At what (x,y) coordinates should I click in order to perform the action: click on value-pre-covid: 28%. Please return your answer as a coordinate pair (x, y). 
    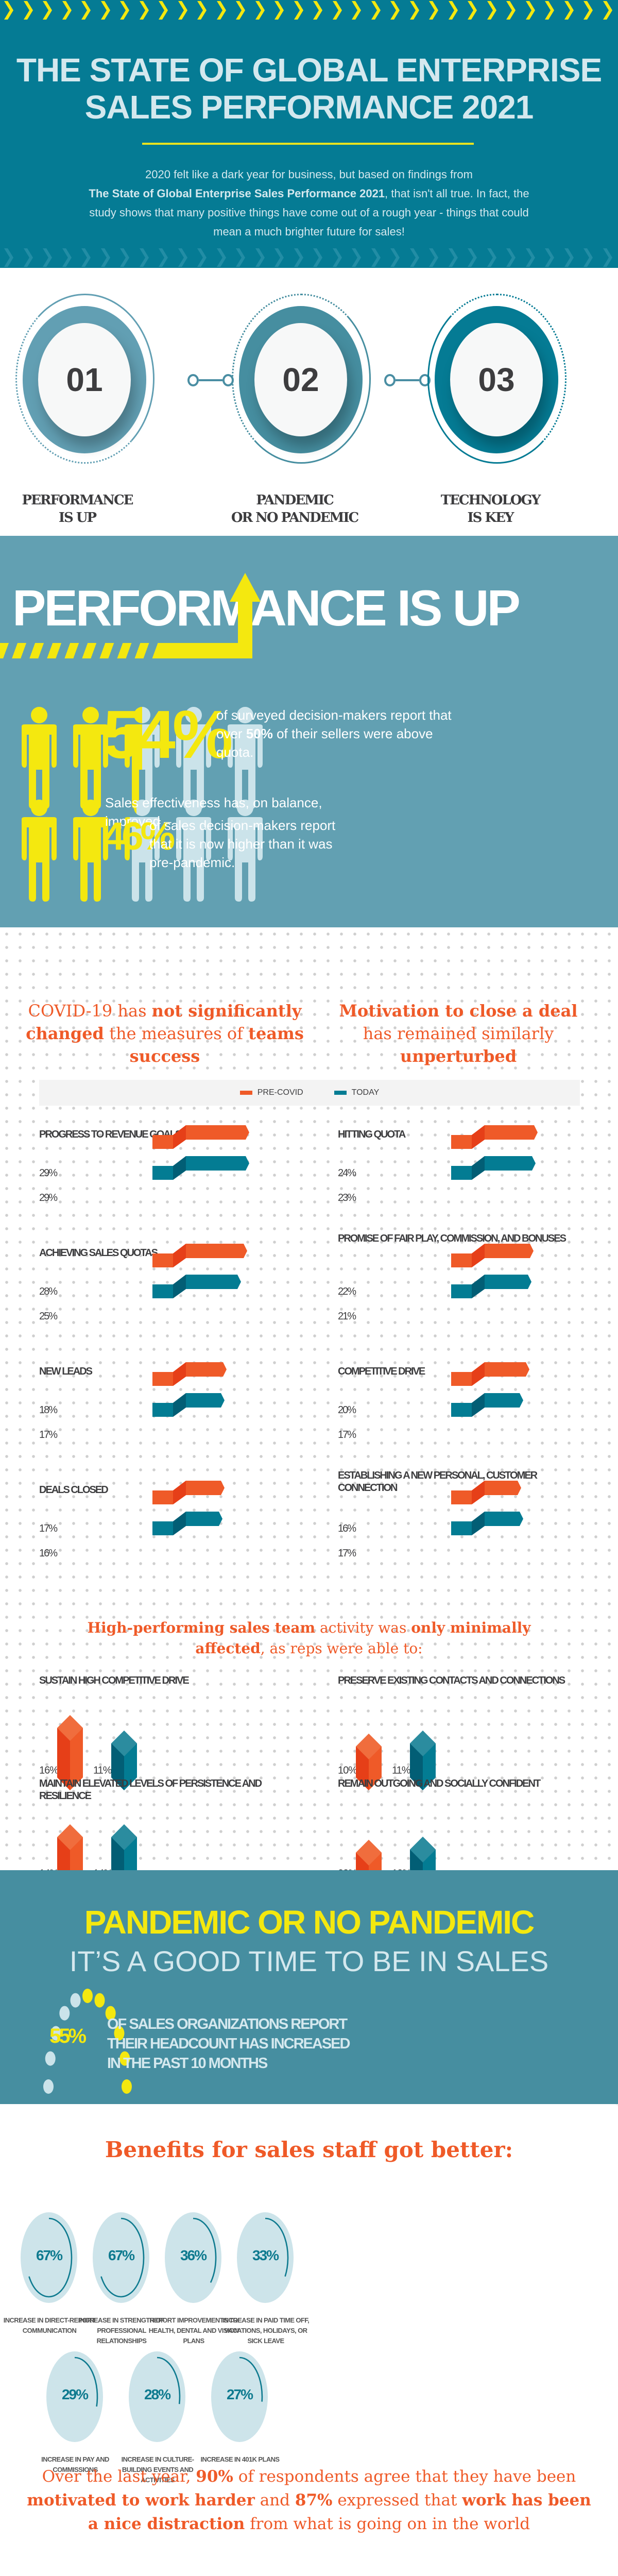
    Looking at the image, I should click on (48, 1291).